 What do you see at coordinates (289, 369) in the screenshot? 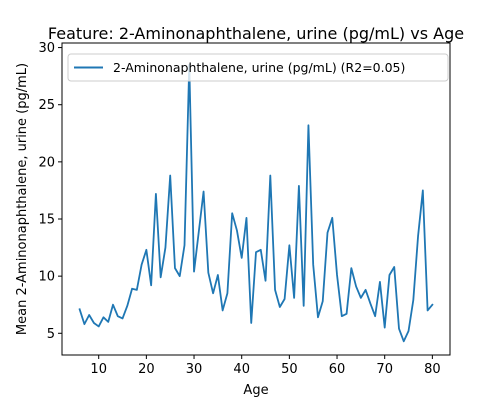
I see `x-tick-label: 50` at bounding box center [289, 369].